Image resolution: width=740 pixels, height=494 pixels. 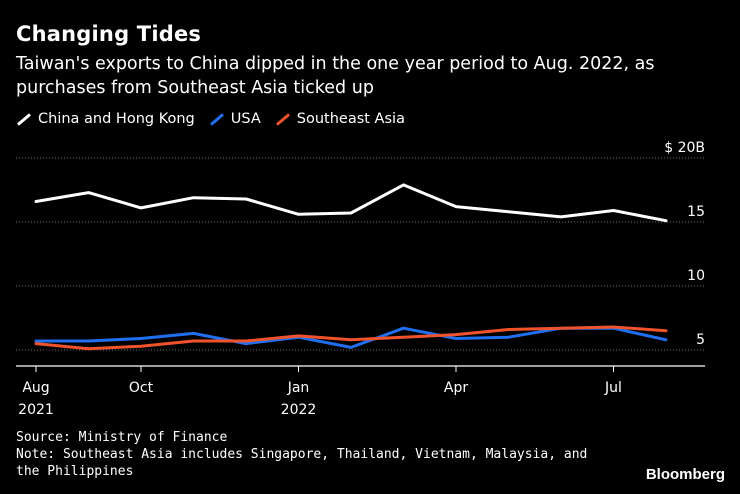 What do you see at coordinates (700, 340) in the screenshot?
I see `y-tick-label: 5` at bounding box center [700, 340].